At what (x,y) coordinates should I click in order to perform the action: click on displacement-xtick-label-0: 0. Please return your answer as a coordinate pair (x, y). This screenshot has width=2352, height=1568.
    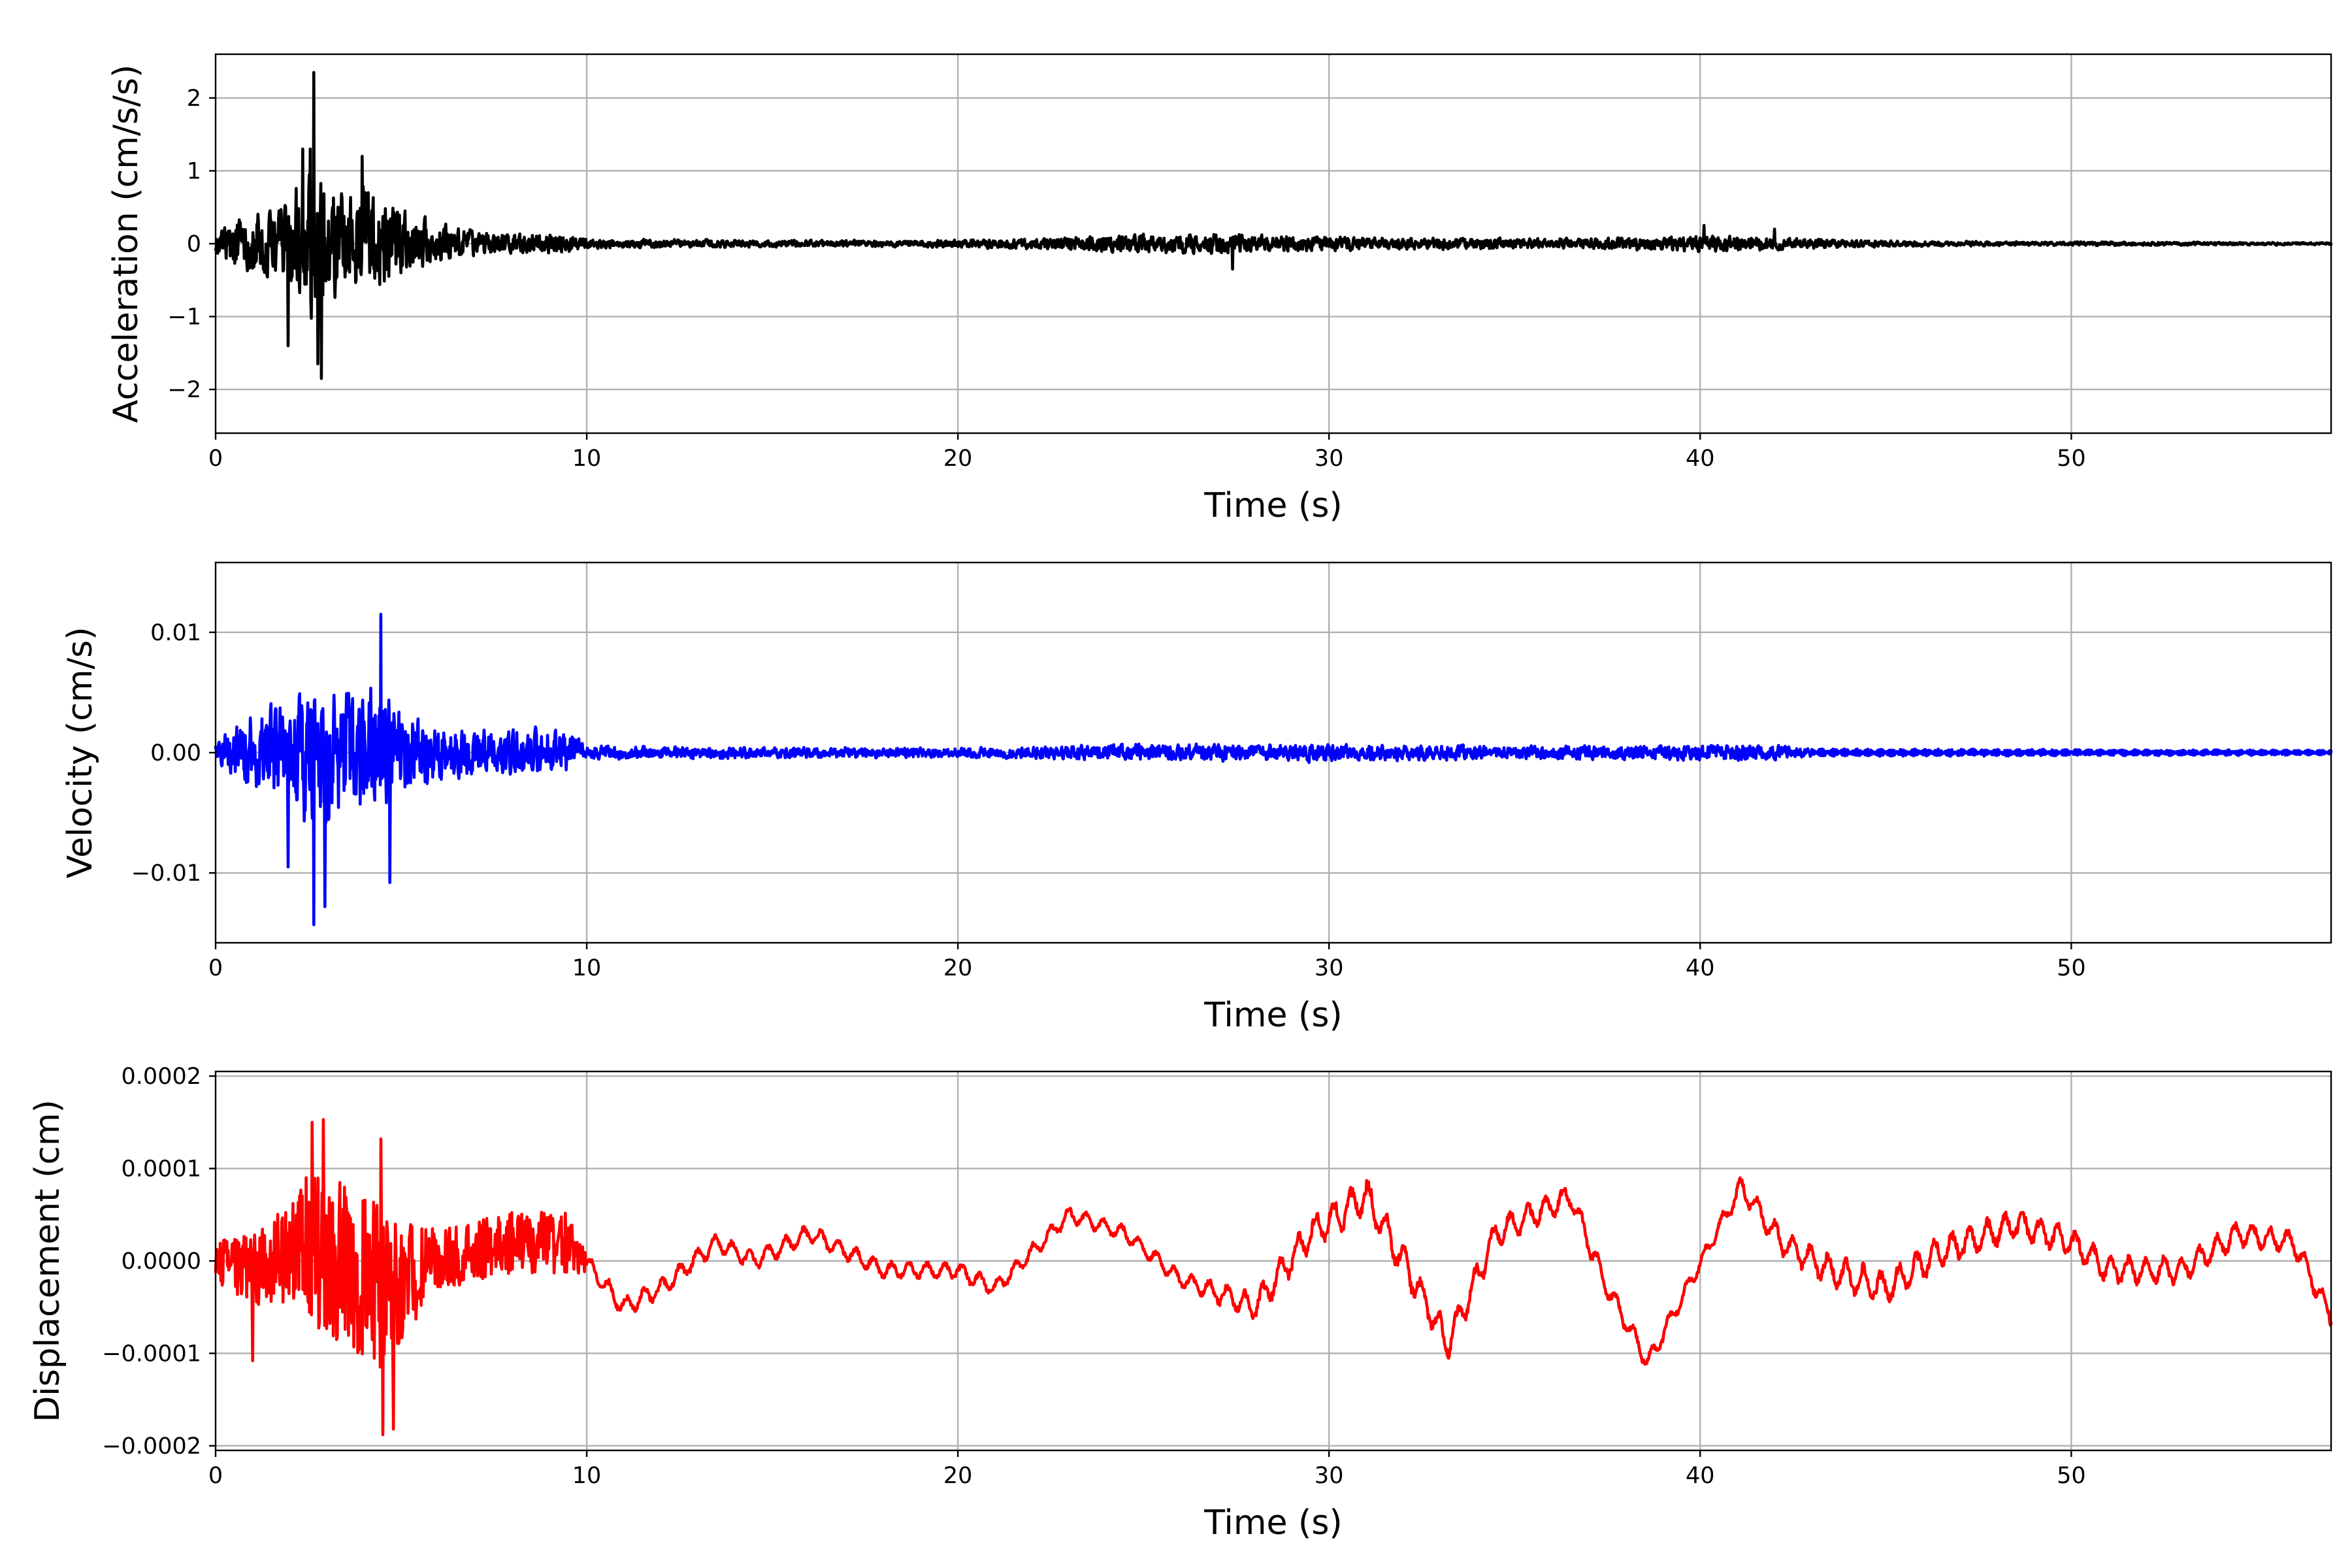
    Looking at the image, I should click on (215, 1476).